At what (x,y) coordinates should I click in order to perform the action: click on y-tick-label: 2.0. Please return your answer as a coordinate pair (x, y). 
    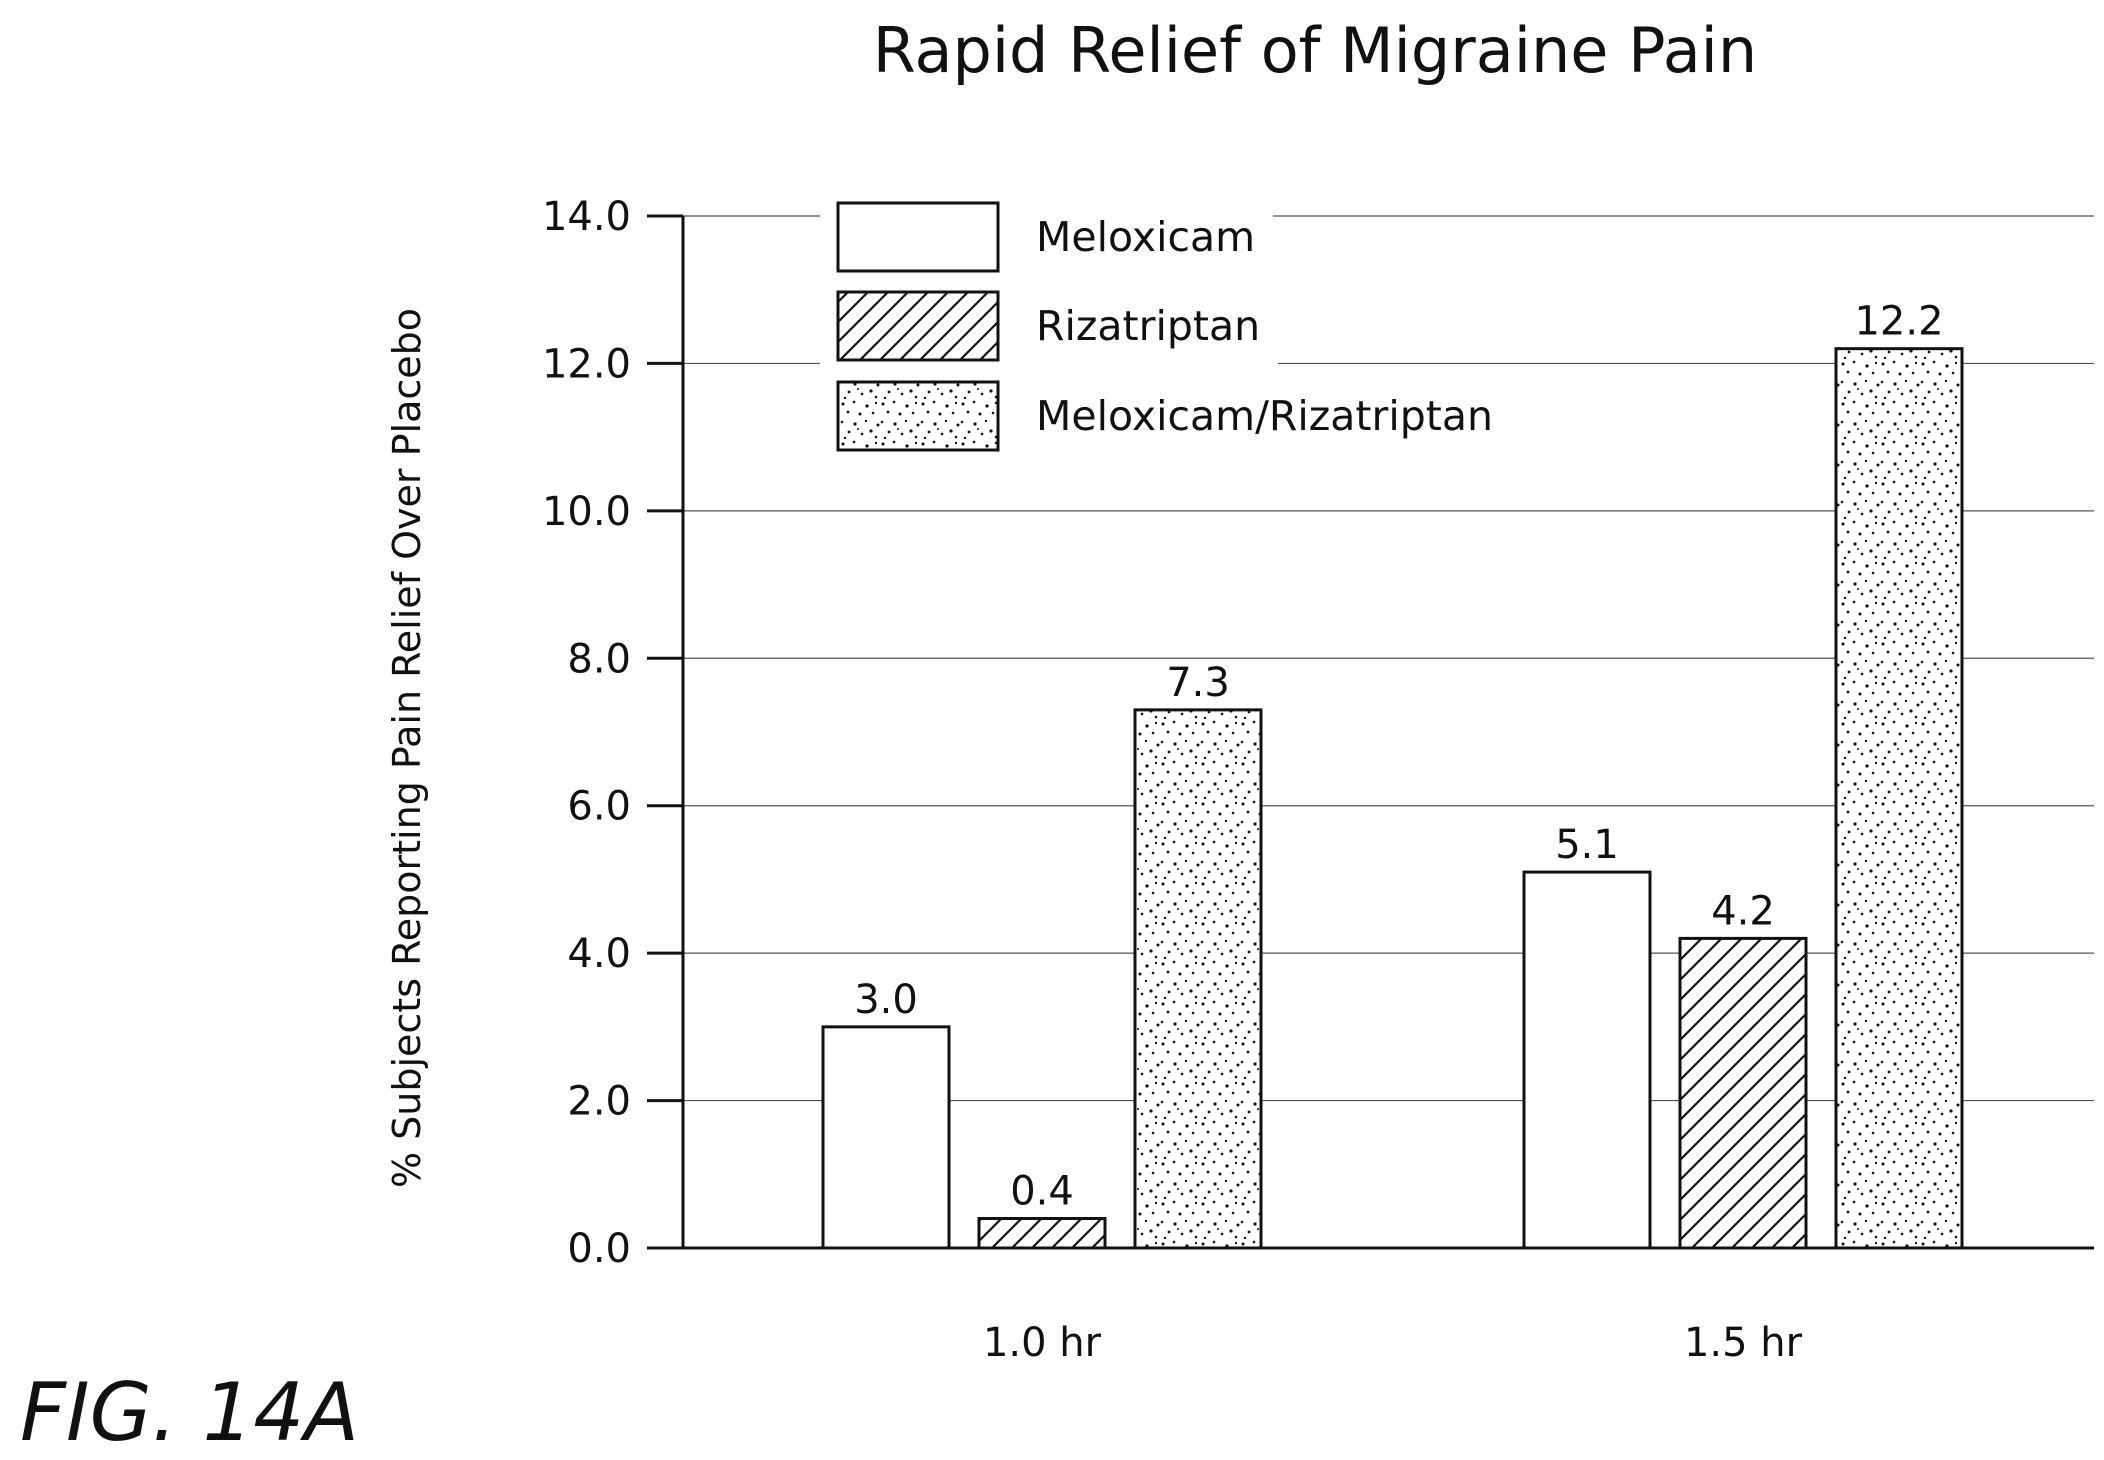
    Looking at the image, I should click on (599, 1102).